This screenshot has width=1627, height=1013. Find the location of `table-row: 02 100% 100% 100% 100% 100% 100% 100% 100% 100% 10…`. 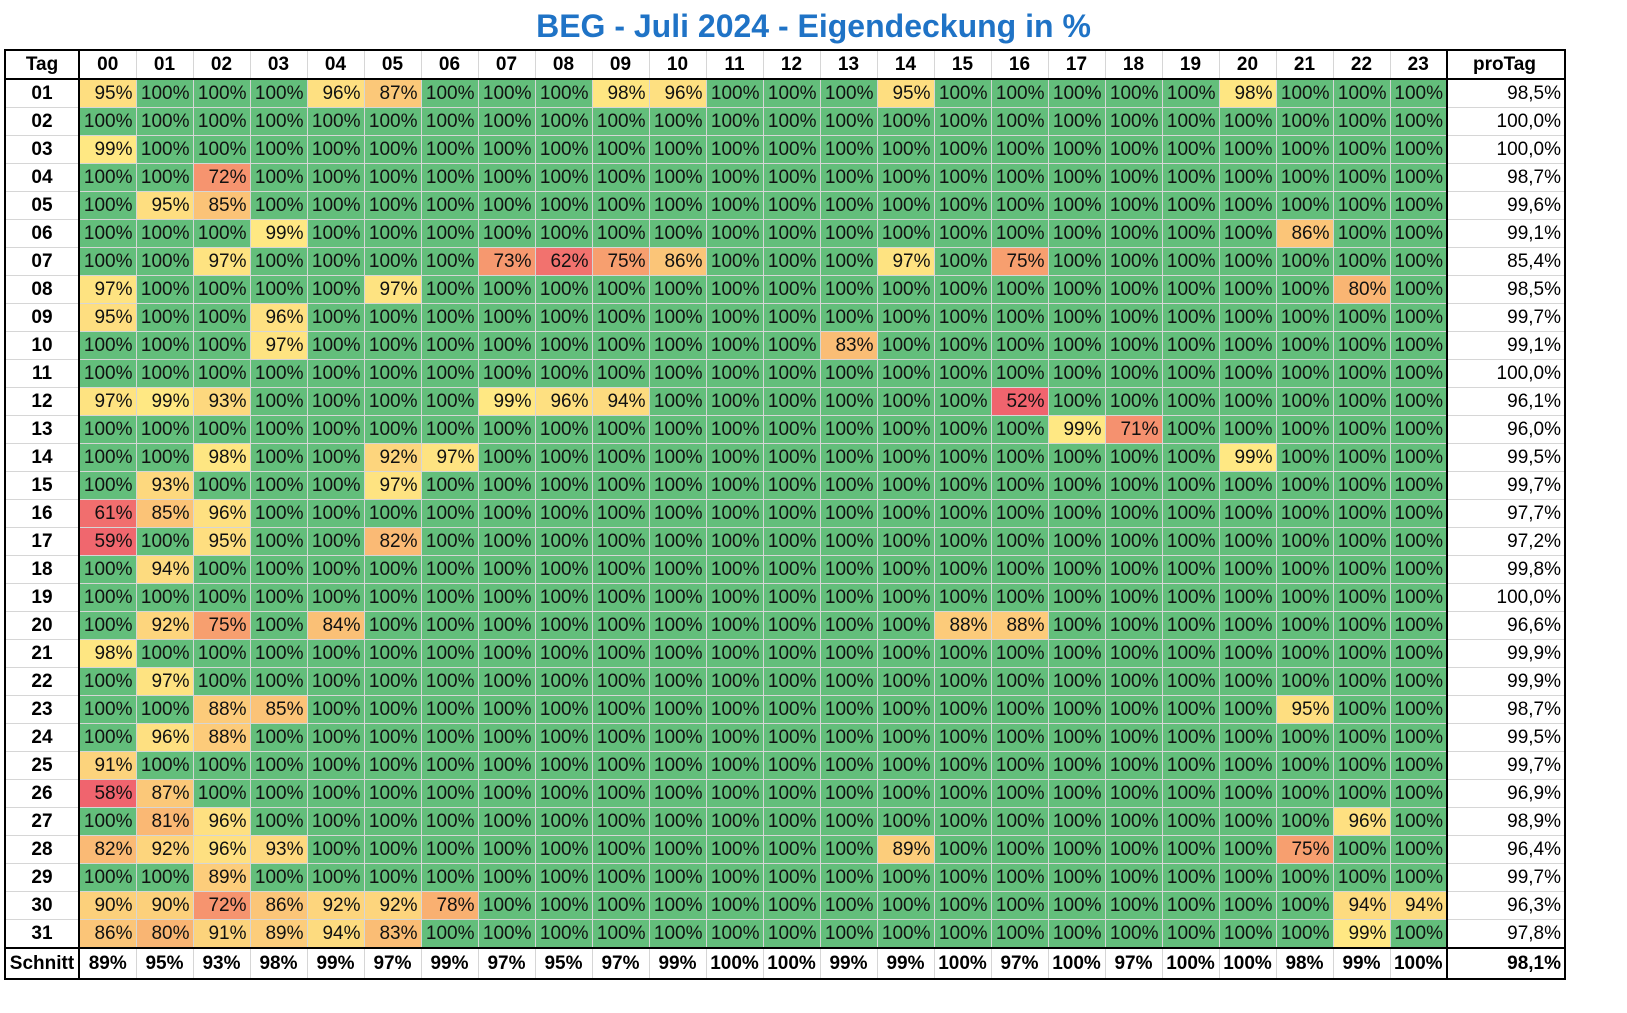

table-row: 02 100% 100% 100% 100% 100% 100% 100% 100% 100% 10… is located at coordinates (785, 121).